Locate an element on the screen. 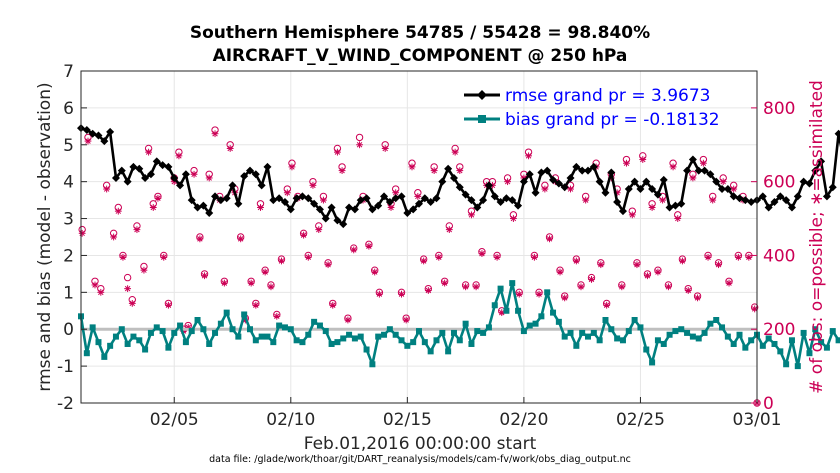 The width and height of the screenshot is (840, 473). x-tick-label: 02/25 is located at coordinates (640, 420).